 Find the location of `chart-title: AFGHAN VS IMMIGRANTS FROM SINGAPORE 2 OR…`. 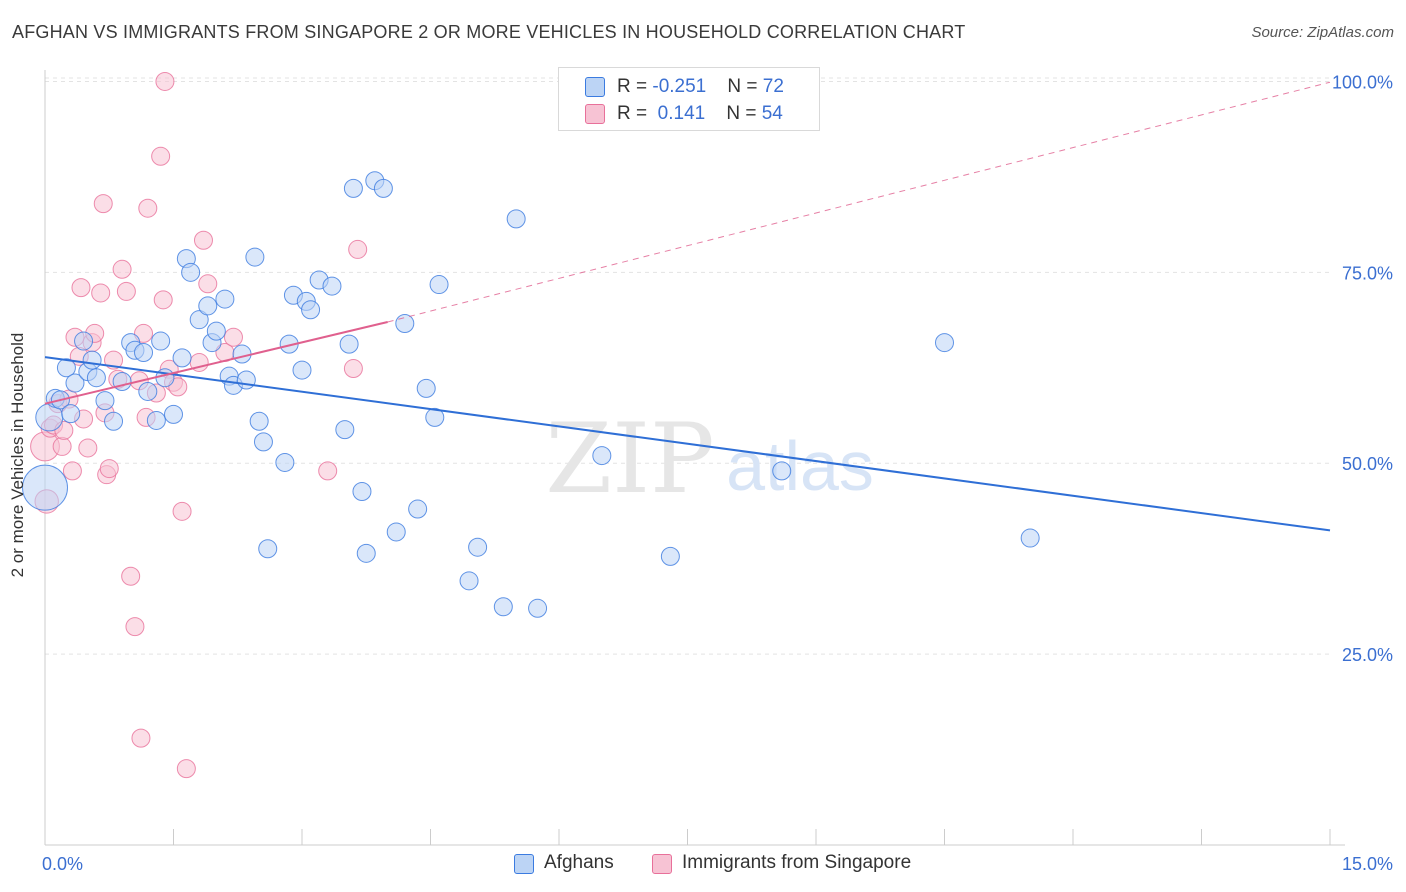

chart-title: AFGHAN VS IMMIGRANTS FROM SINGAPORE 2 OR… is located at coordinates (489, 32).